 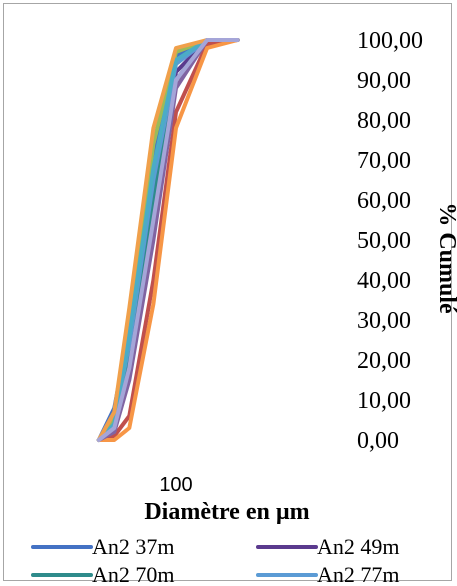 What do you see at coordinates (358, 546) in the screenshot?
I see `legend-label: An2 49m` at bounding box center [358, 546].